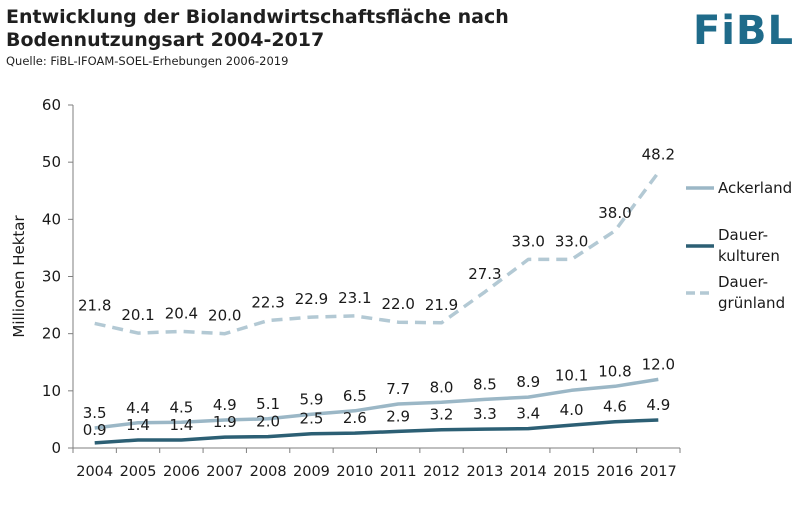  What do you see at coordinates (138, 408) in the screenshot?
I see `data-label-ackerland: 4.4` at bounding box center [138, 408].